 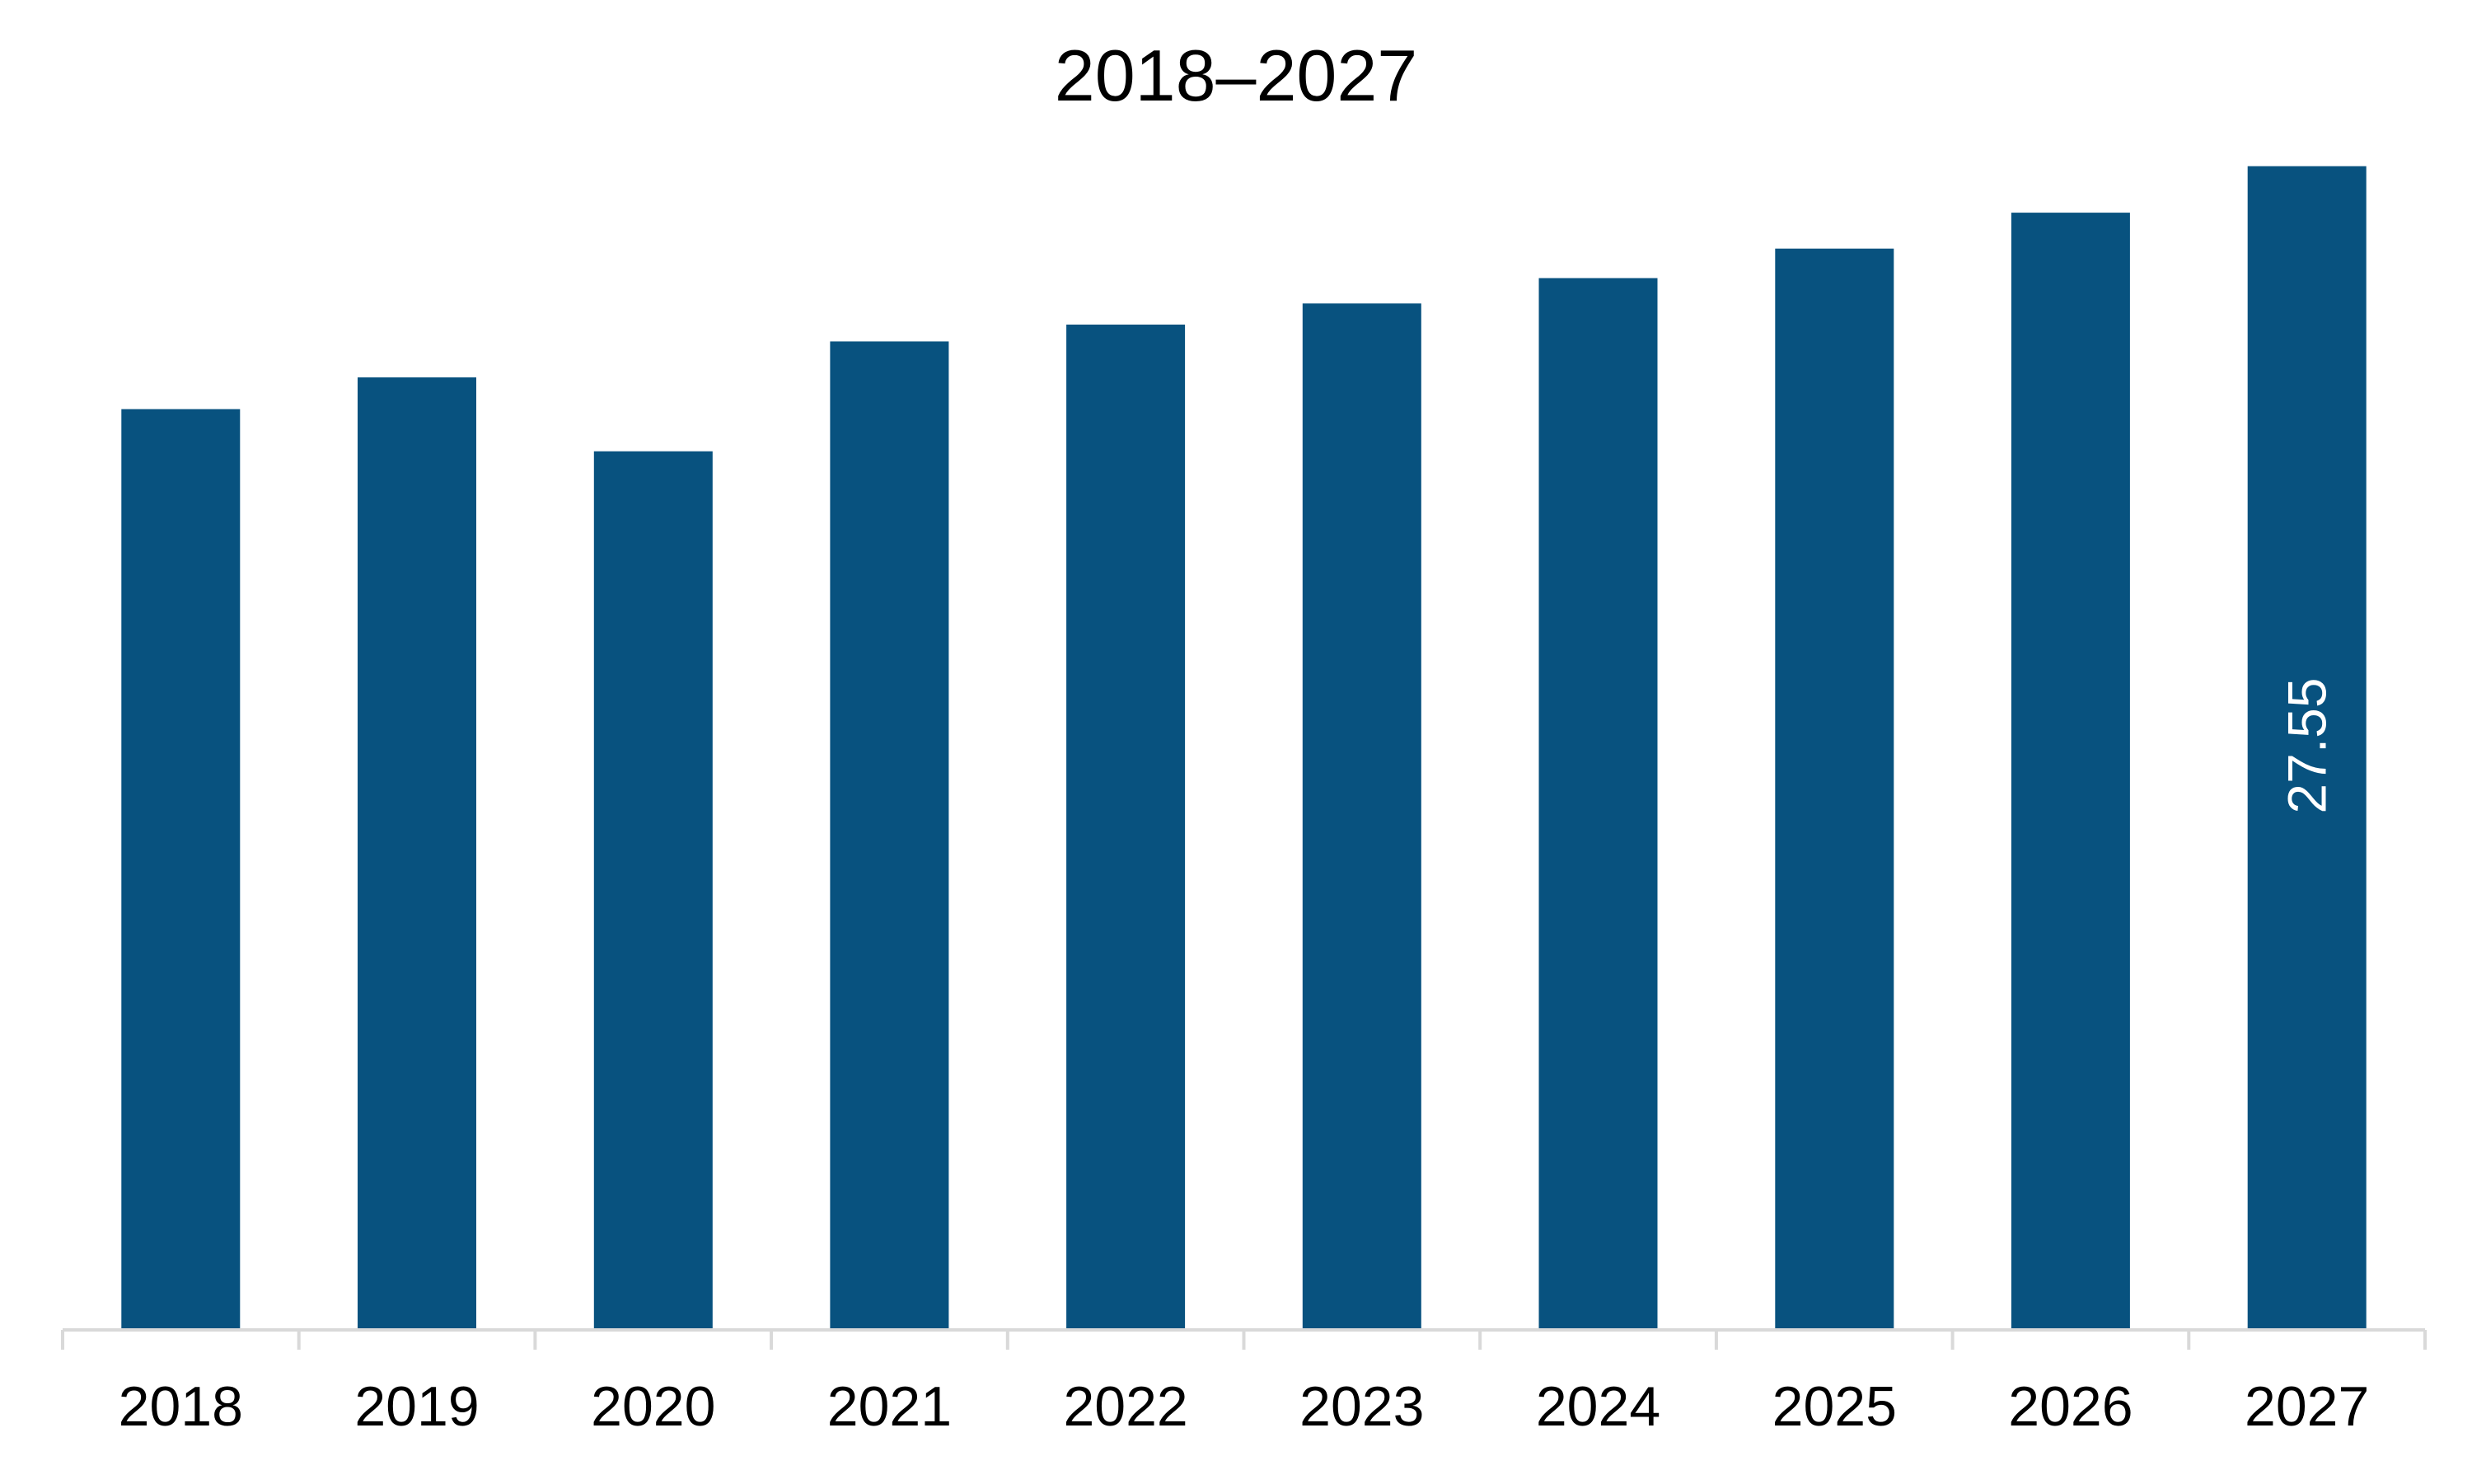 I want to click on bar-2018, so click(x=181, y=870).